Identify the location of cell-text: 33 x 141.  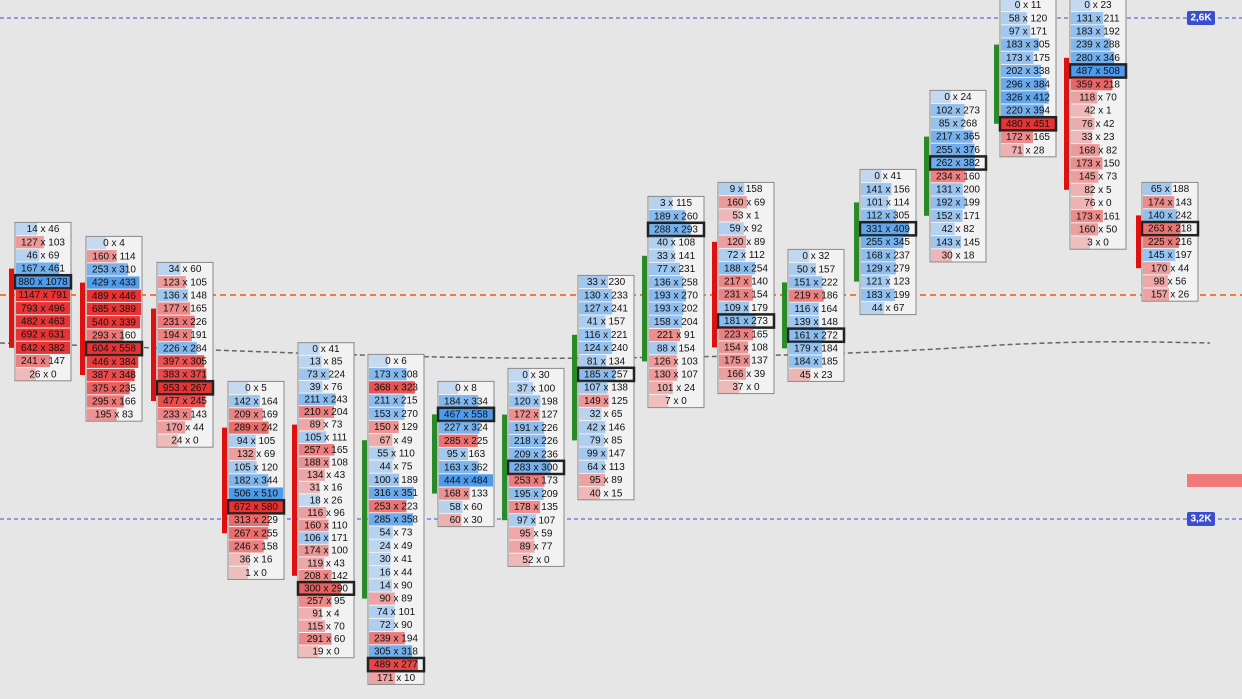
(676, 256).